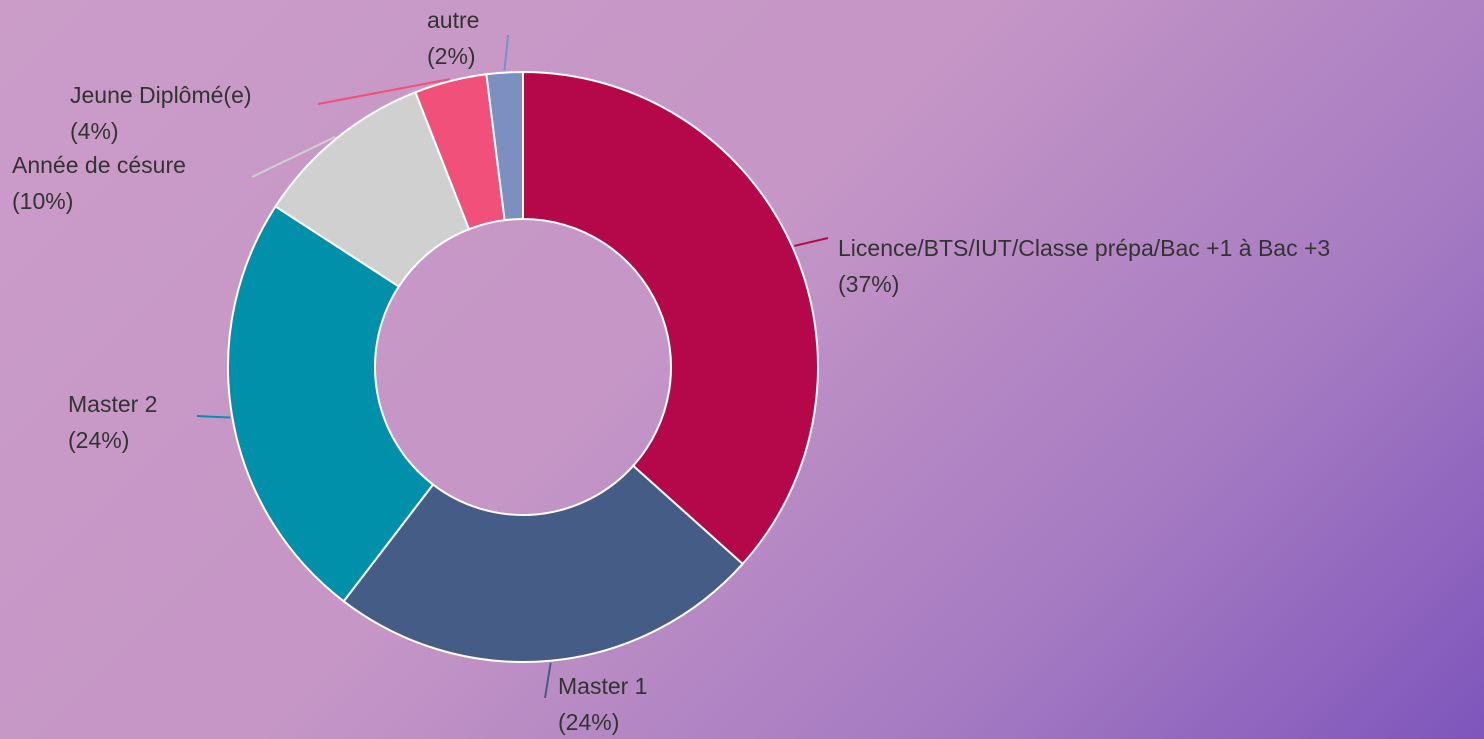  Describe the element at coordinates (602, 686) in the screenshot. I see `slice-label: Master 1` at that location.